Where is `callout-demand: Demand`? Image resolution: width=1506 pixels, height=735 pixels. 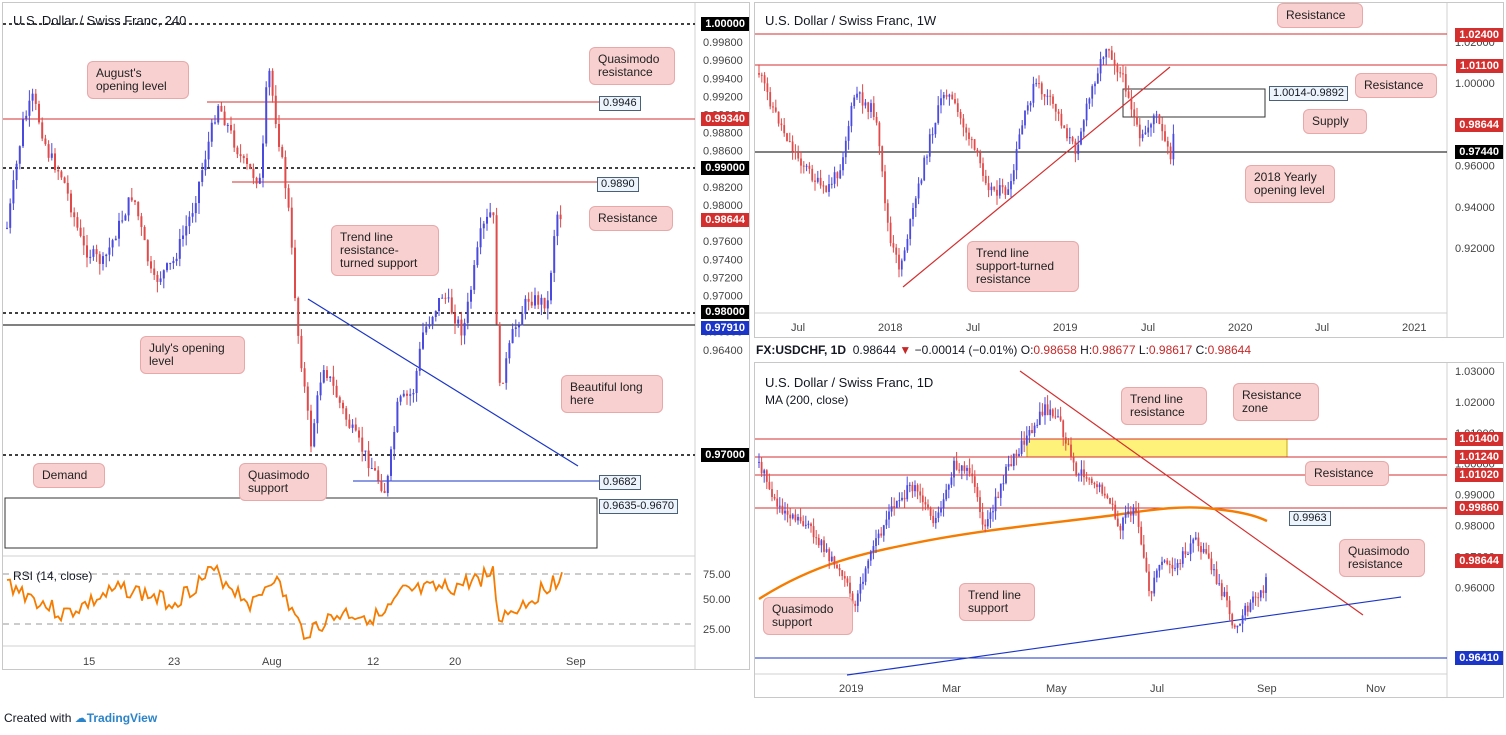 callout-demand: Demand is located at coordinates (69, 475).